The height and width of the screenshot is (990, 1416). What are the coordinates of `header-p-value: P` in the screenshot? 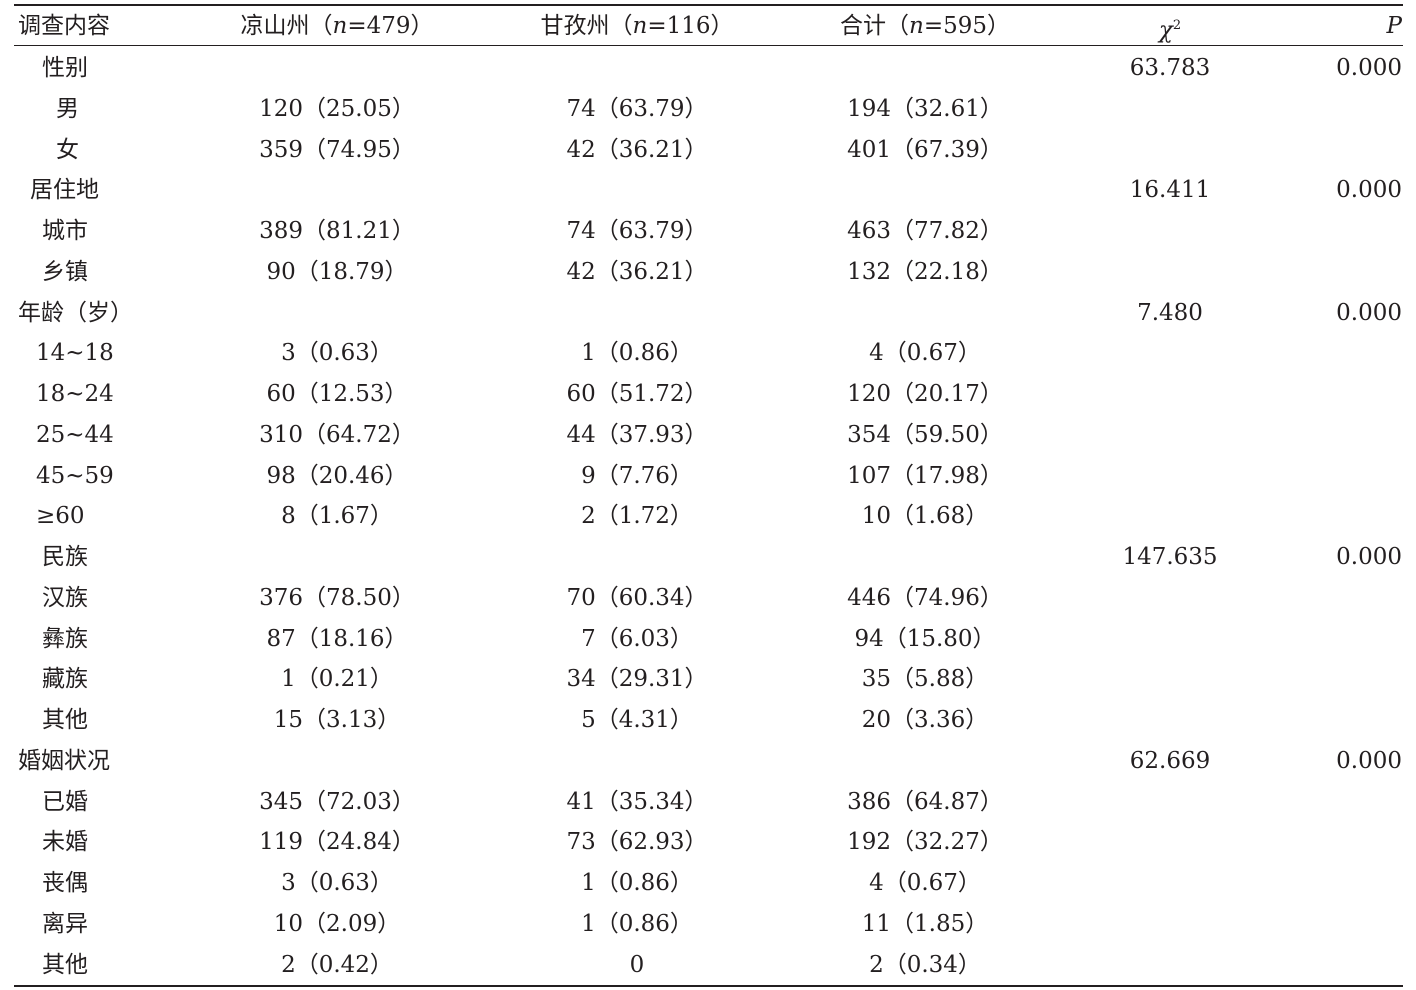 It's located at (1394, 26).